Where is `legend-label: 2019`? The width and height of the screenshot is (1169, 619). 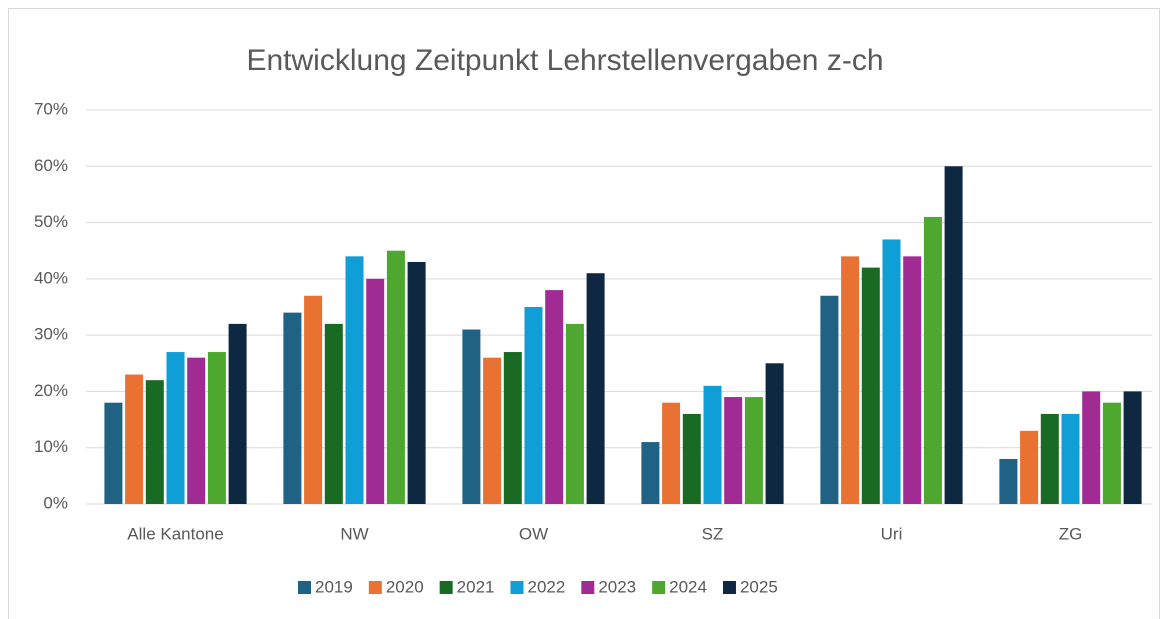 legend-label: 2019 is located at coordinates (334, 586).